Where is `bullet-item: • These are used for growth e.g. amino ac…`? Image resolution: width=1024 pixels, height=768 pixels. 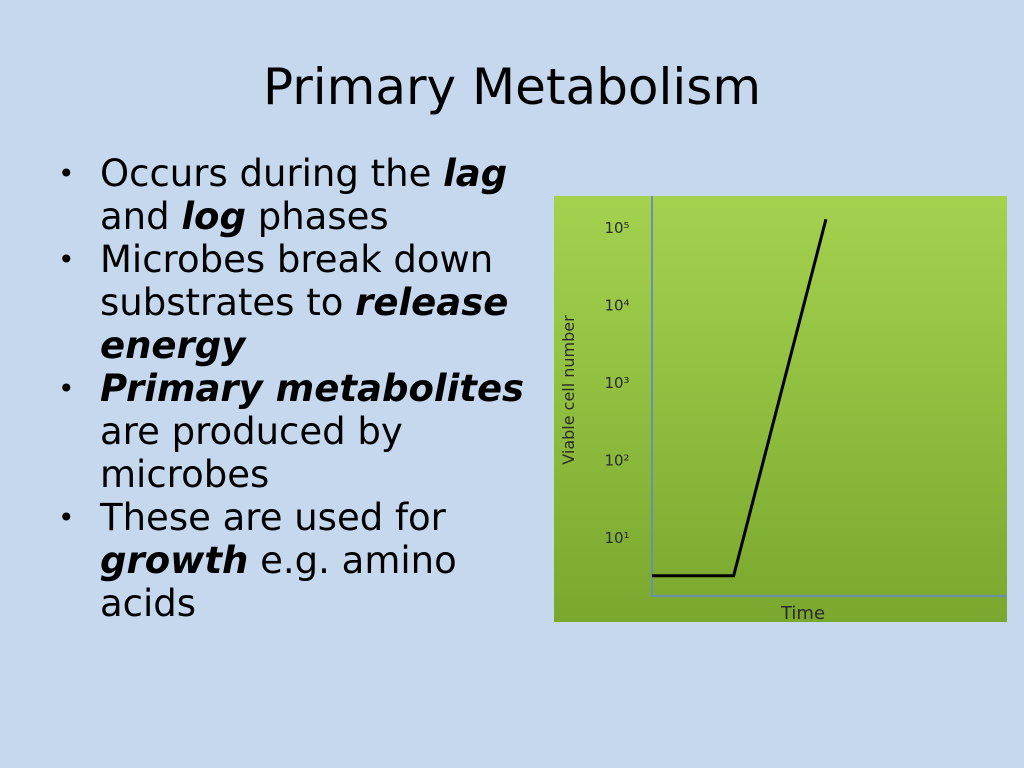
bullet-item: • These are used for growth e.g. amino ac… is located at coordinates (303, 560).